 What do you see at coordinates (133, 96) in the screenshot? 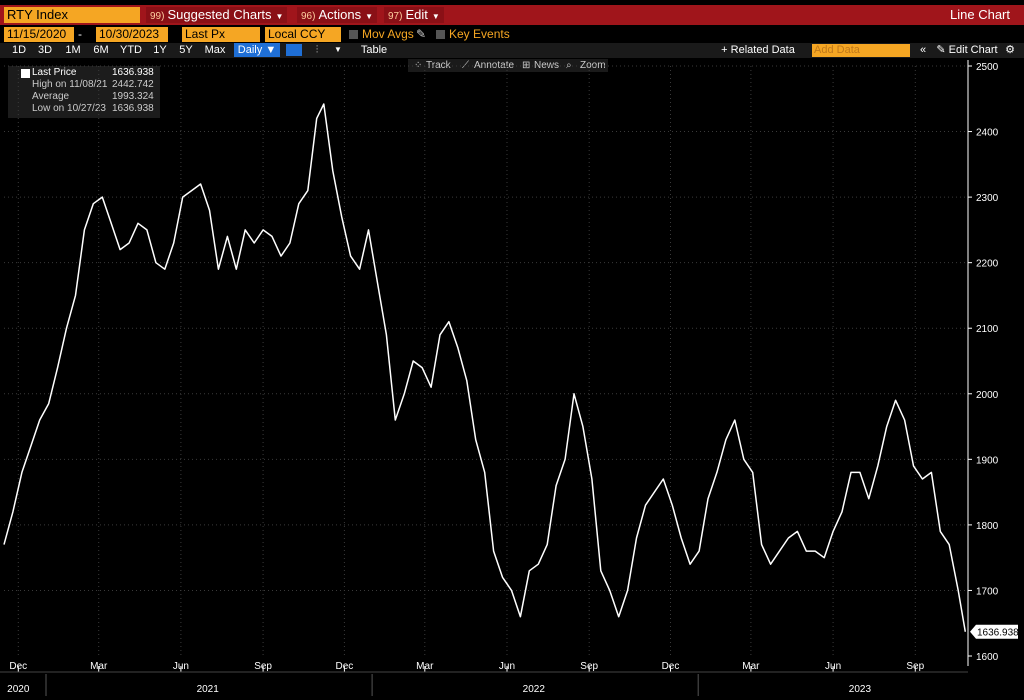
I see `legend-value: 1993.324` at bounding box center [133, 96].